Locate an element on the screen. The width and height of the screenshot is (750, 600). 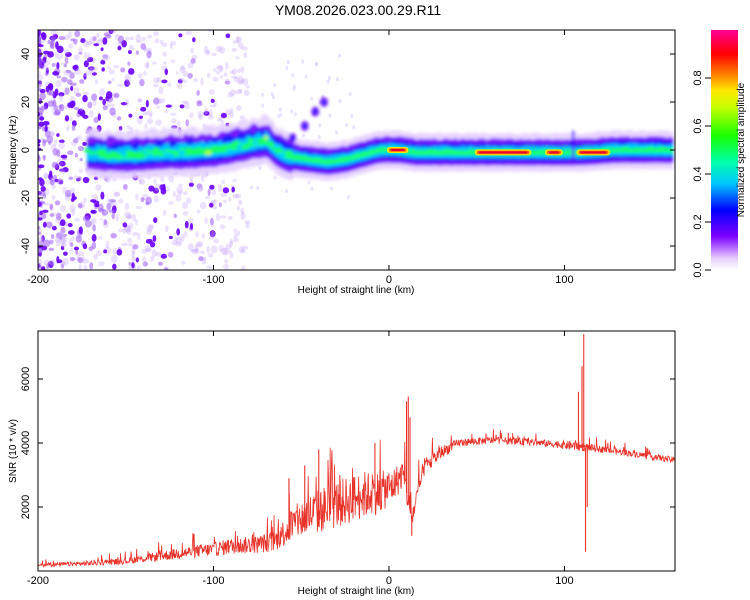
peak-red is located at coordinates (397, 150).